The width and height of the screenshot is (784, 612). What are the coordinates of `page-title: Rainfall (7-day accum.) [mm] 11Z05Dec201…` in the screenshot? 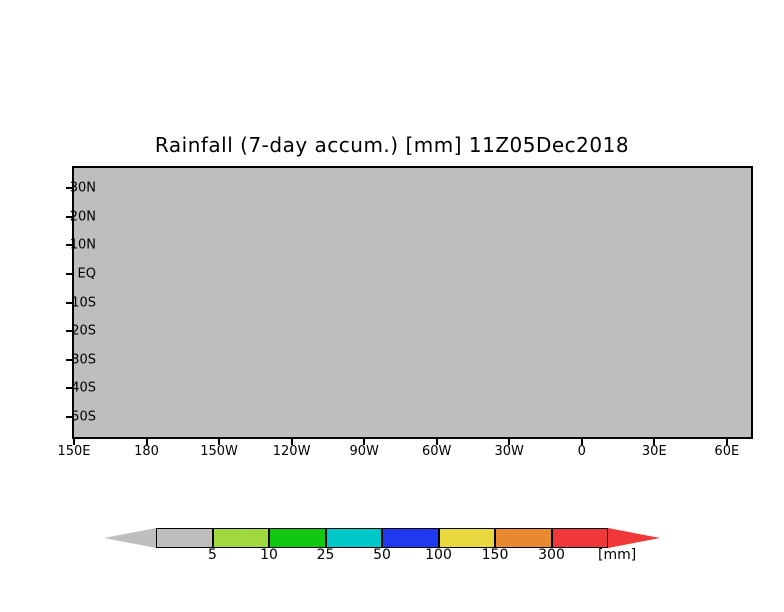 It's located at (392, 145).